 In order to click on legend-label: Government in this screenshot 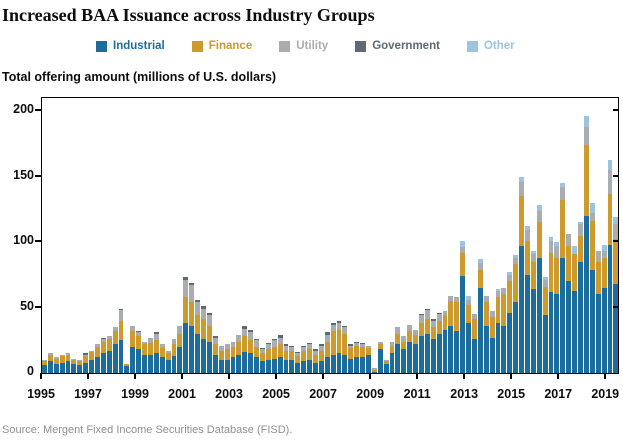, I will do `click(406, 46)`.